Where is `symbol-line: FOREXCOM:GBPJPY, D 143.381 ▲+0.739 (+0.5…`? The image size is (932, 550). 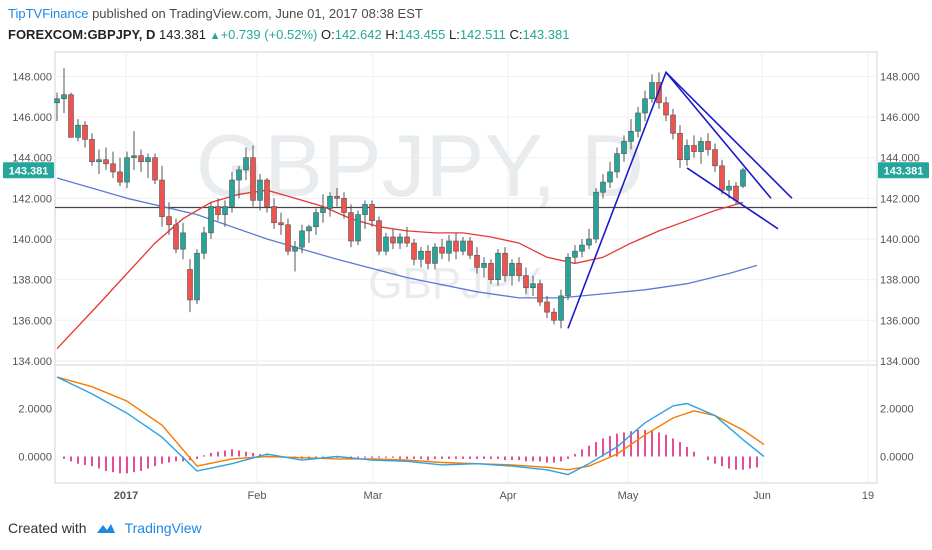 symbol-line: FOREXCOM:GBPJPY, D 143.381 ▲+0.739 (+0.5… is located at coordinates (288, 34).